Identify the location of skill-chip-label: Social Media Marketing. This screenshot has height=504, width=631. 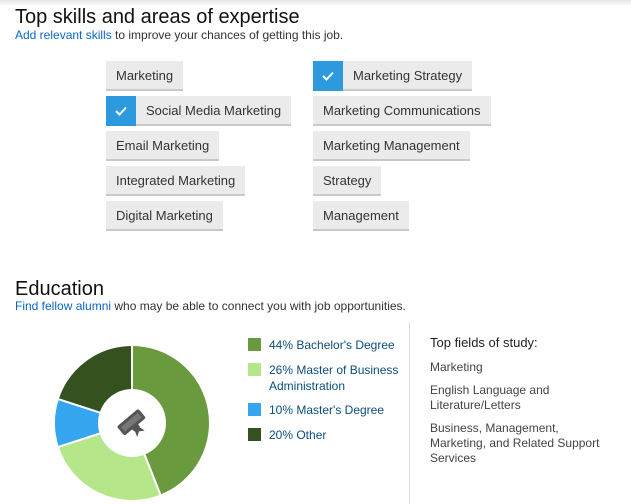
(214, 110).